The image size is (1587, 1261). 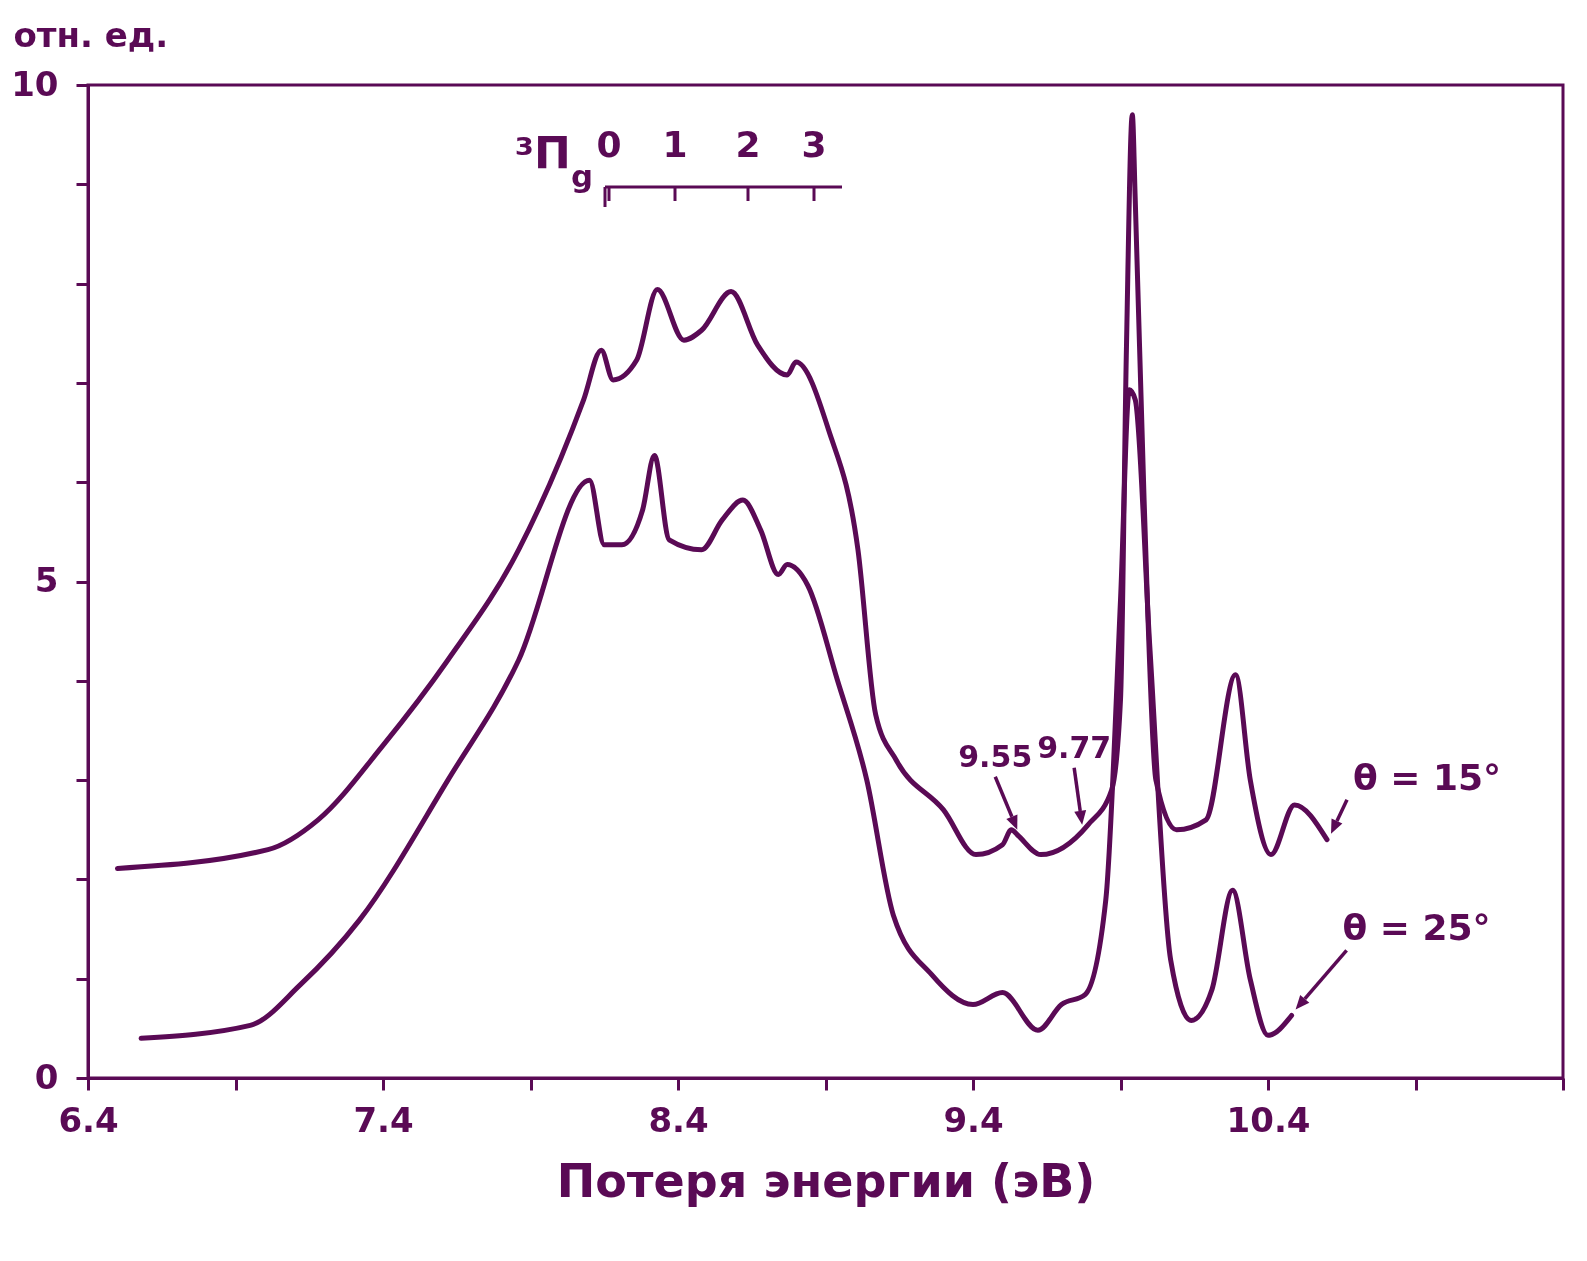 I want to click on x-tick-label: 9.4, so click(x=973, y=1119).